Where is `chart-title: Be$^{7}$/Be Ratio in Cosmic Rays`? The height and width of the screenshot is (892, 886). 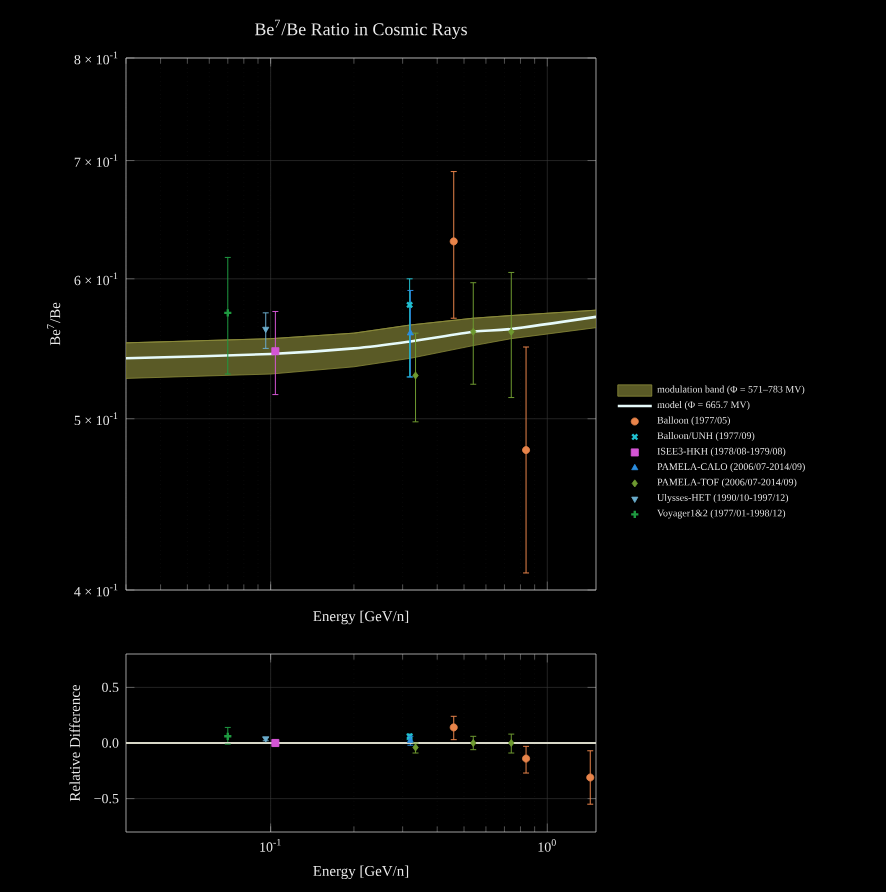 chart-title: Be$^{7}$/Be Ratio in Cosmic Rays is located at coordinates (360, 29).